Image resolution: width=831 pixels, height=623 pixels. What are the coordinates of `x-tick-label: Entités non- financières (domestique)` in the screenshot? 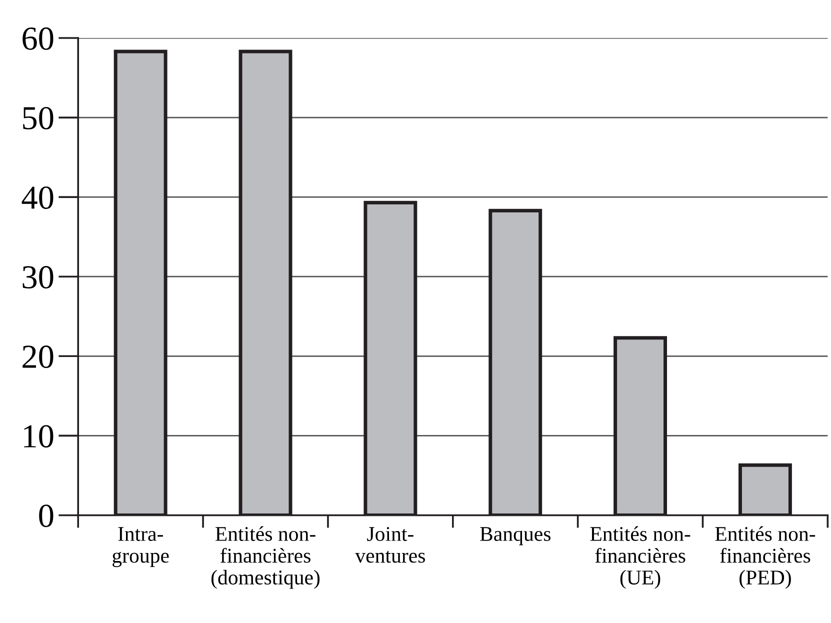 It's located at (265, 557).